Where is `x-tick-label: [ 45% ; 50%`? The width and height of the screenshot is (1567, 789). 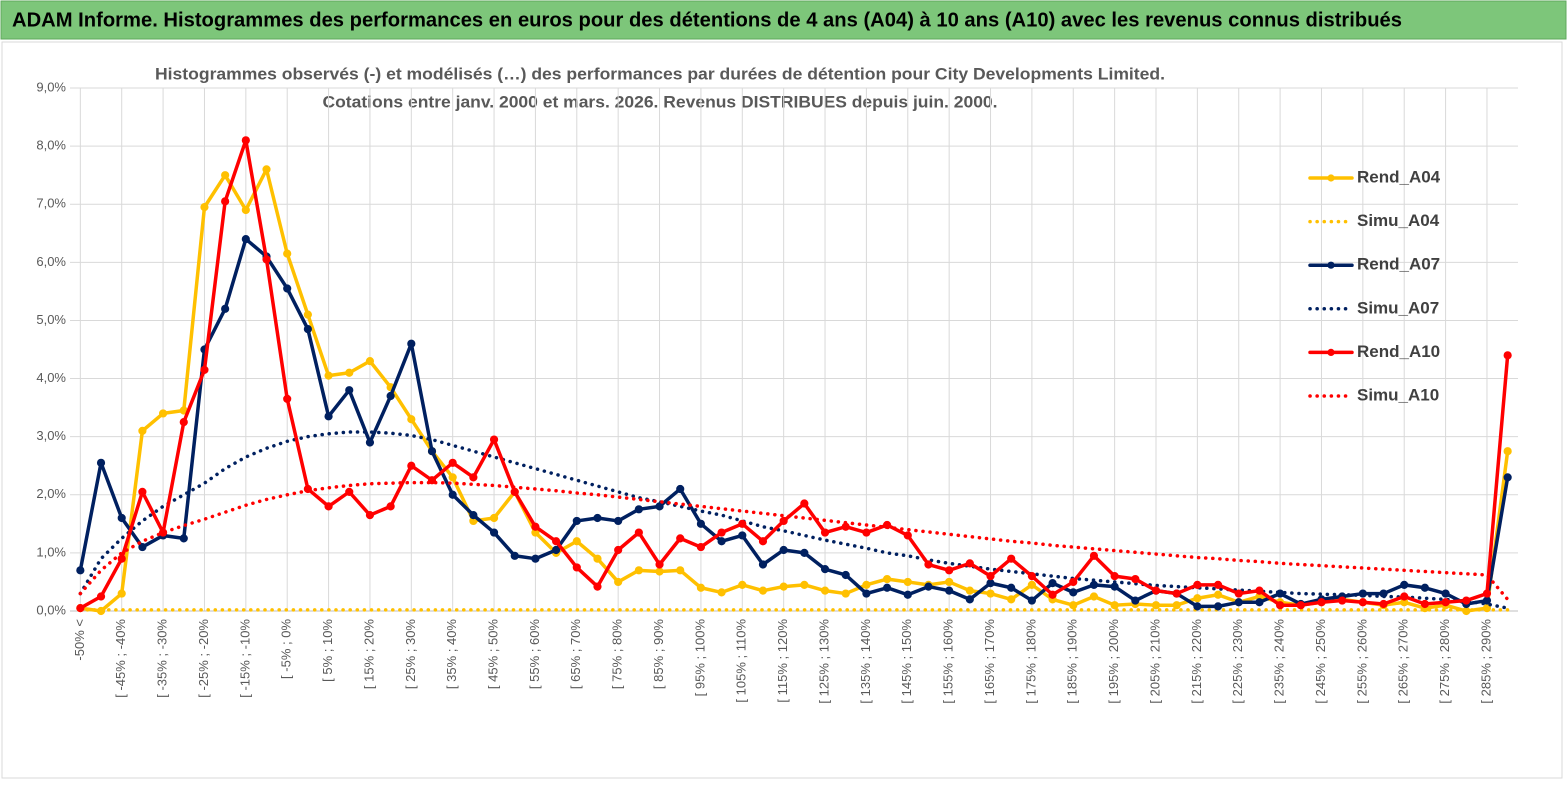 x-tick-label: [ 45% ; 50% is located at coordinates (492, 654).